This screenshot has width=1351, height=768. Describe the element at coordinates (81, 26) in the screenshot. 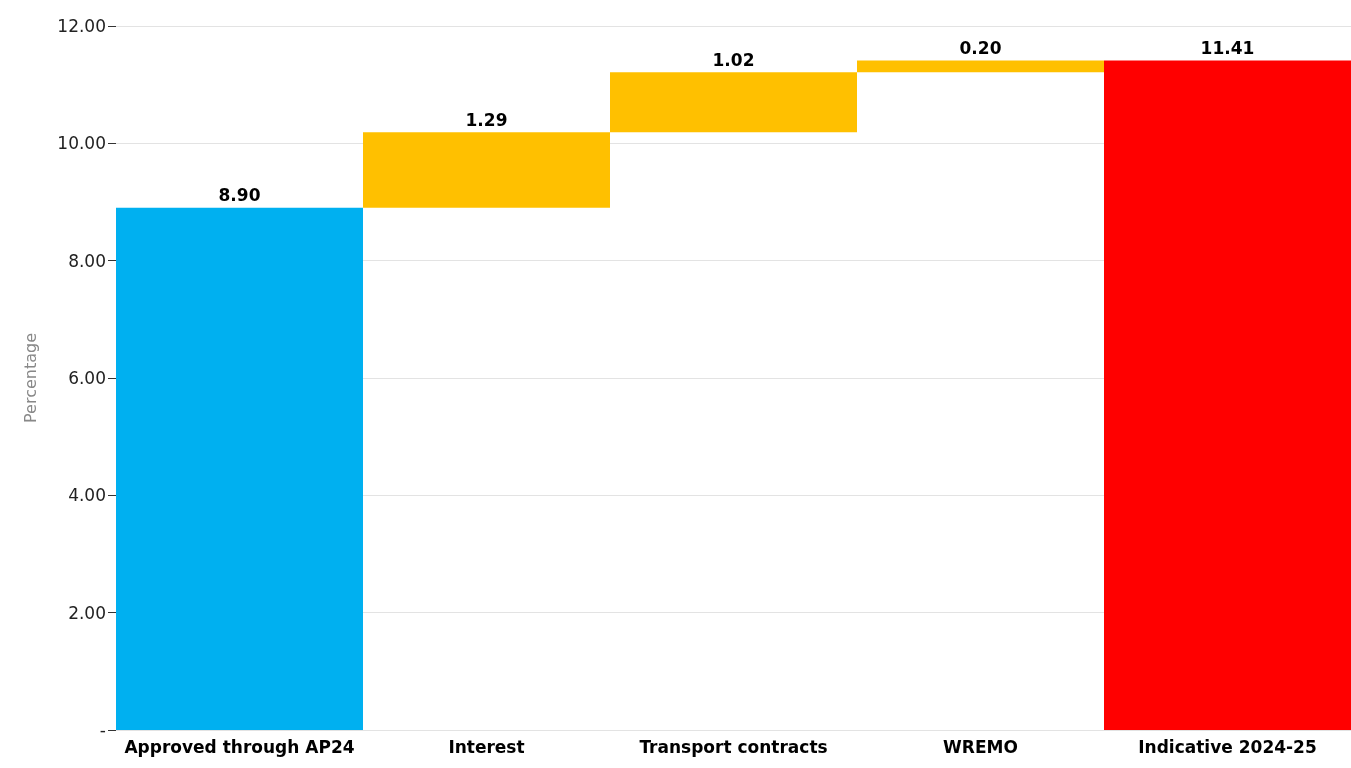

I see `y-tick-label: 12.00` at that location.